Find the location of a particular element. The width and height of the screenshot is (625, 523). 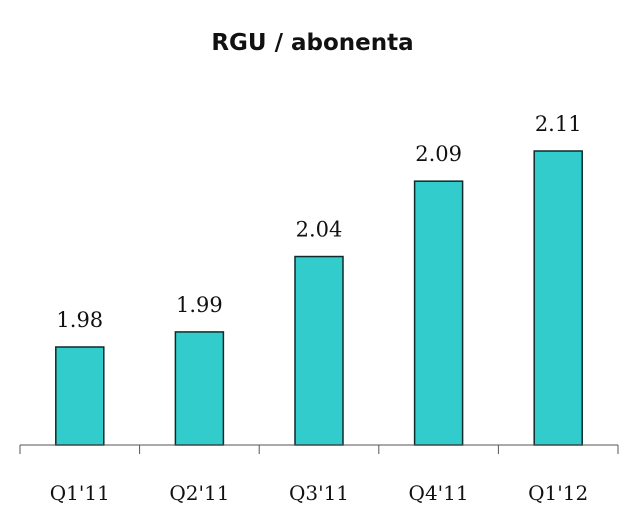

x-tick-label-0: Q1'11 is located at coordinates (80, 493).